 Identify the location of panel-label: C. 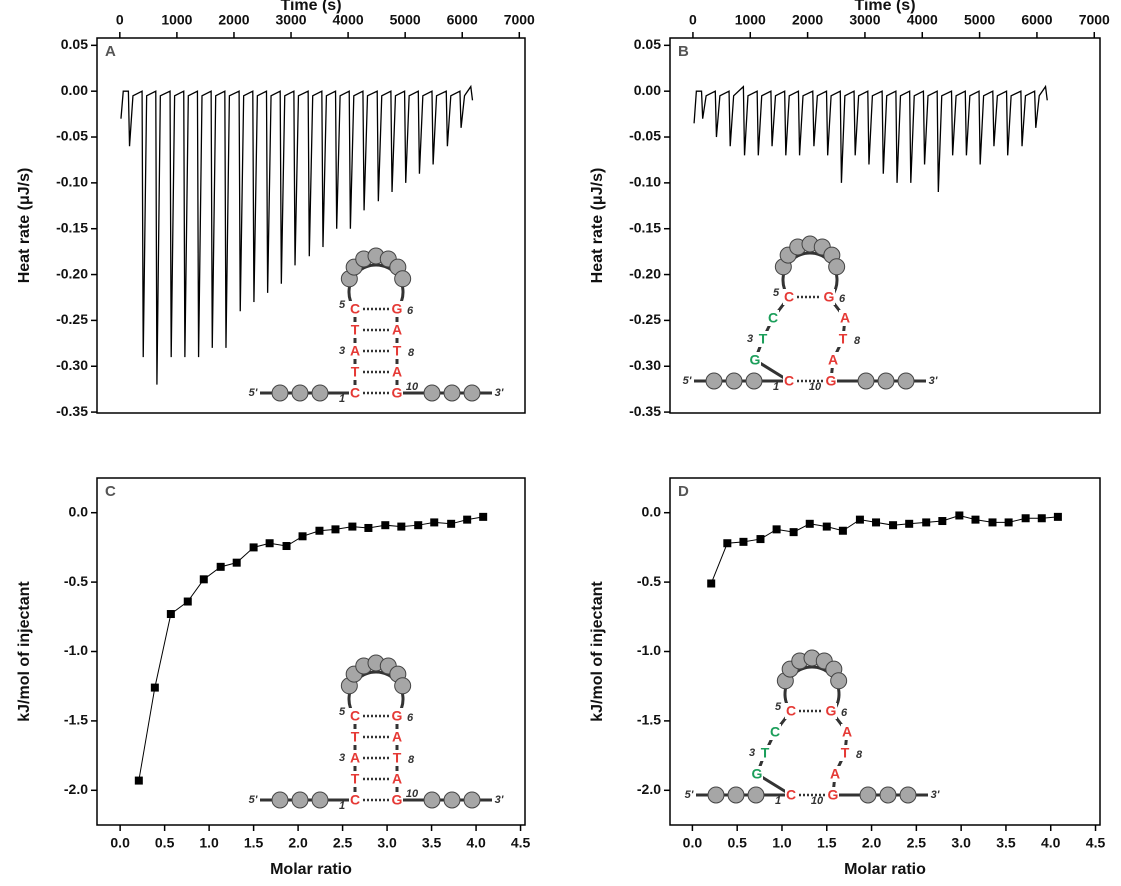
(110, 491).